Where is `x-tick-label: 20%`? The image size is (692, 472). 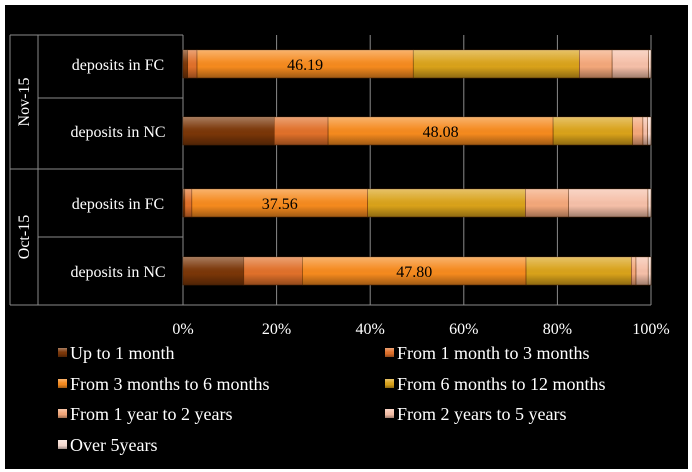 x-tick-label: 20% is located at coordinates (276, 329).